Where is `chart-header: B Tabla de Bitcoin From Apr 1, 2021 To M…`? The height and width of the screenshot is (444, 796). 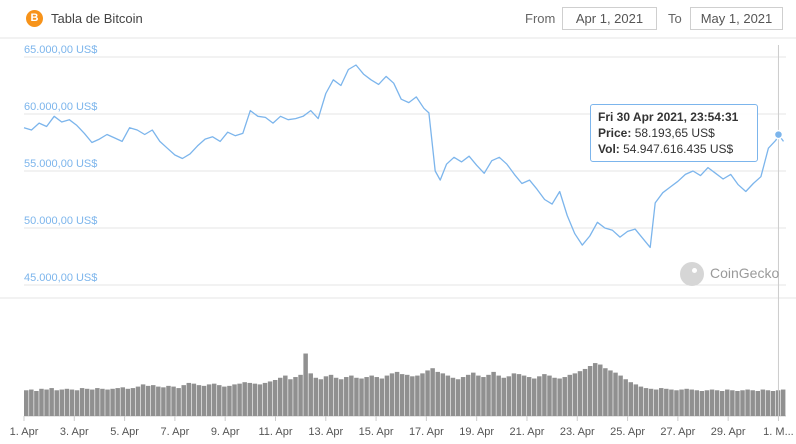 chart-header: B Tabla de Bitcoin From Apr 1, 2021 To M… is located at coordinates (398, 19).